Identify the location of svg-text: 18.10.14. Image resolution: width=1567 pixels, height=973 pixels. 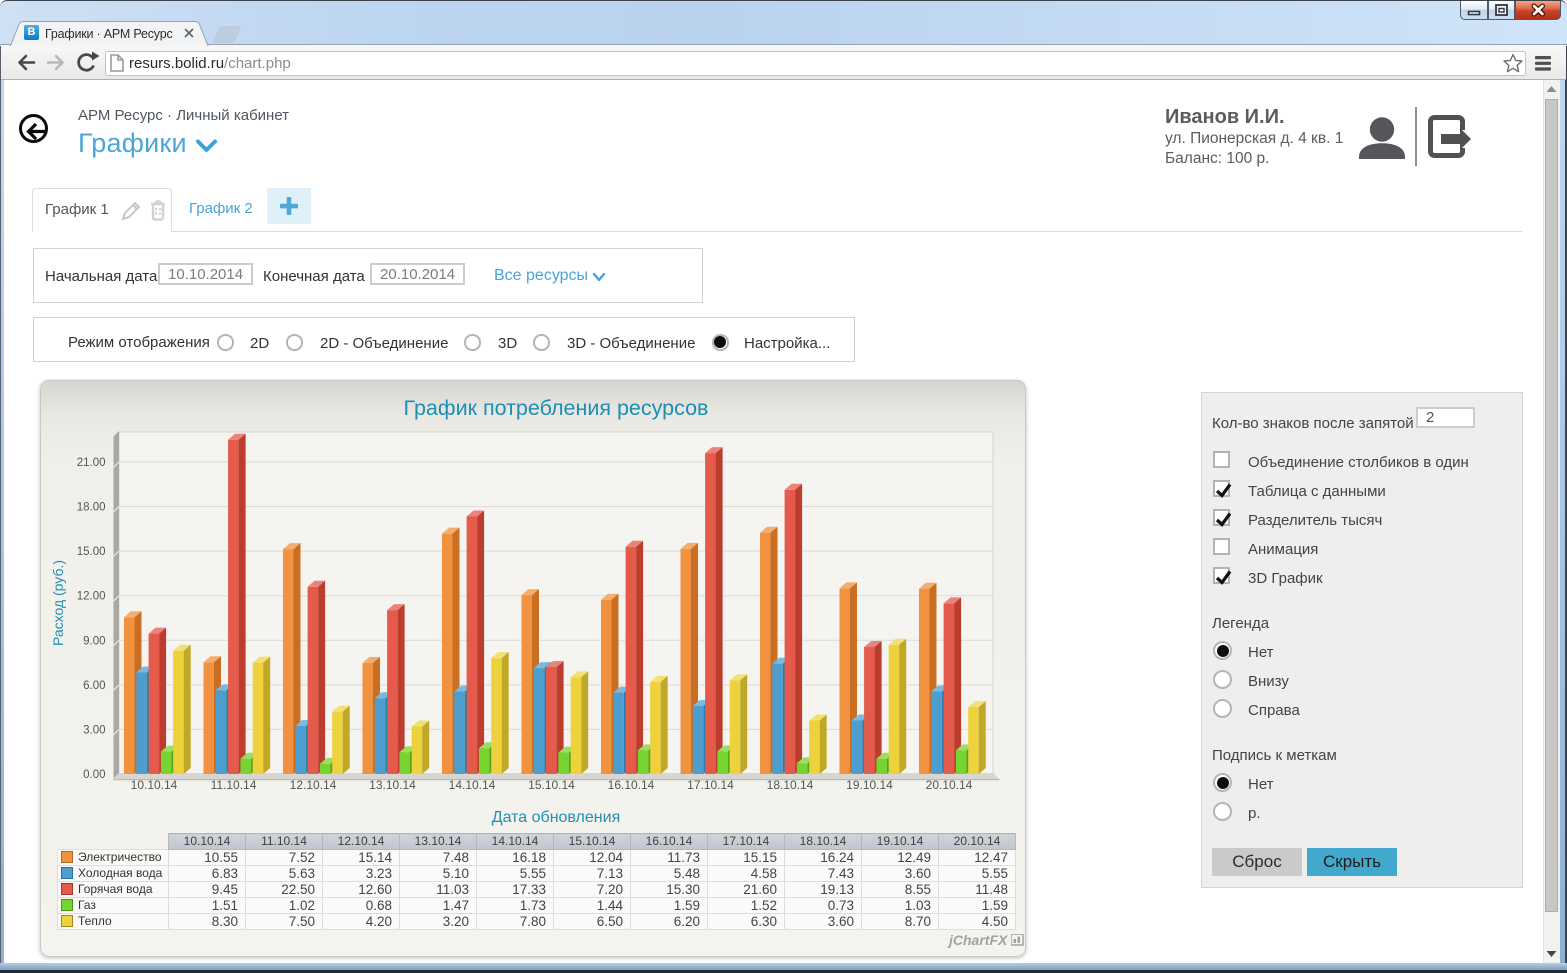
(790, 785).